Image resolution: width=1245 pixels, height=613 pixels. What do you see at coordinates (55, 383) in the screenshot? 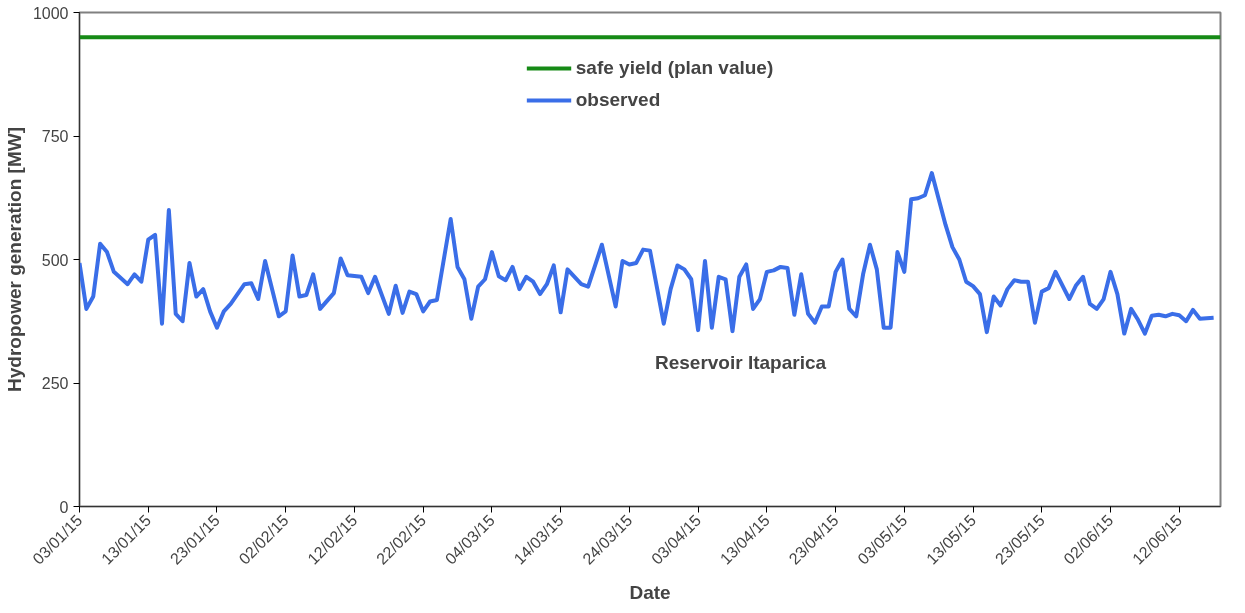
I see `y-tick-label: 250` at bounding box center [55, 383].